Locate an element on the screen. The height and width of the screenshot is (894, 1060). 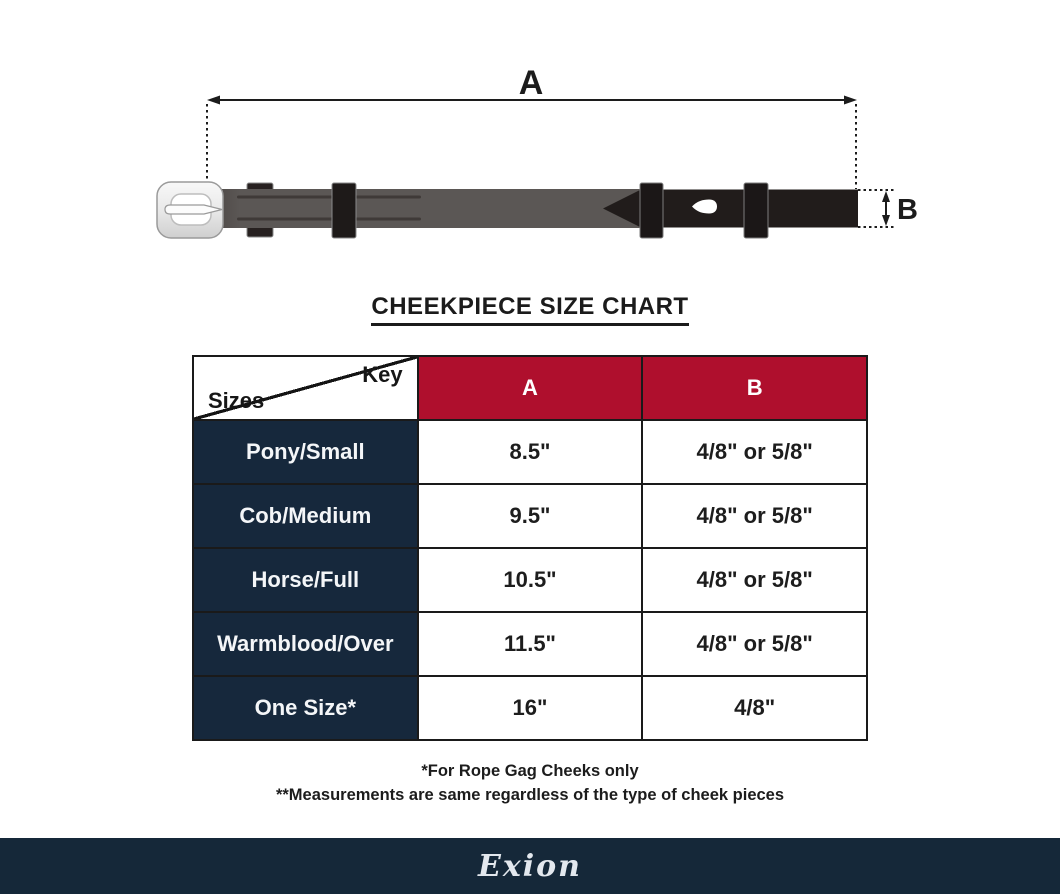
dimension-b-label: B is located at coordinates (907, 210).